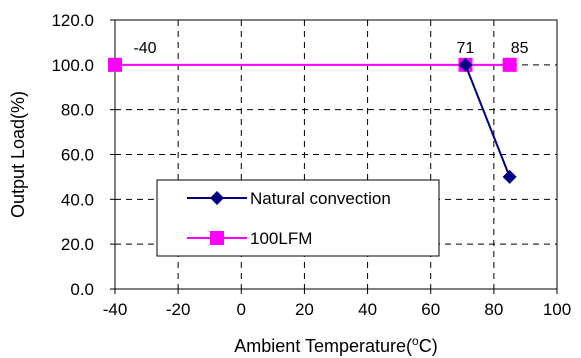 This screenshot has height=358, width=581. What do you see at coordinates (77, 155) in the screenshot?
I see `y-tick-label: 60.0` at bounding box center [77, 155].